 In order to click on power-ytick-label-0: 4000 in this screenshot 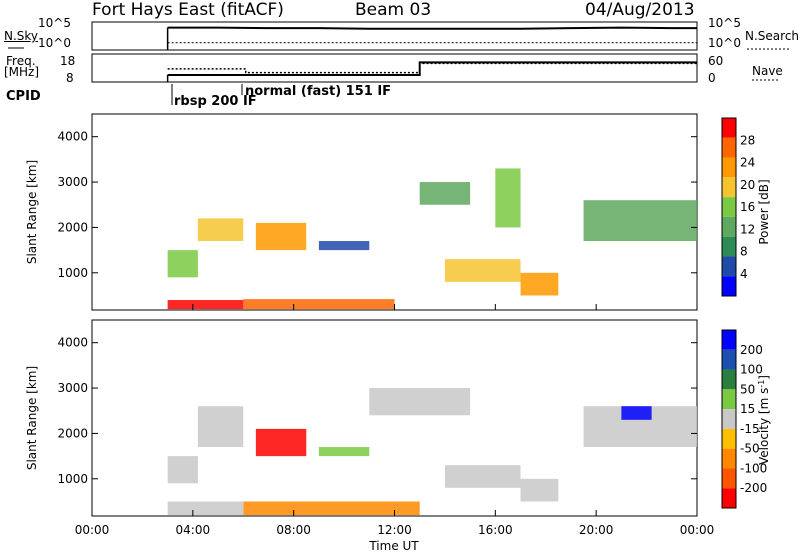, I will do `click(72, 137)`.